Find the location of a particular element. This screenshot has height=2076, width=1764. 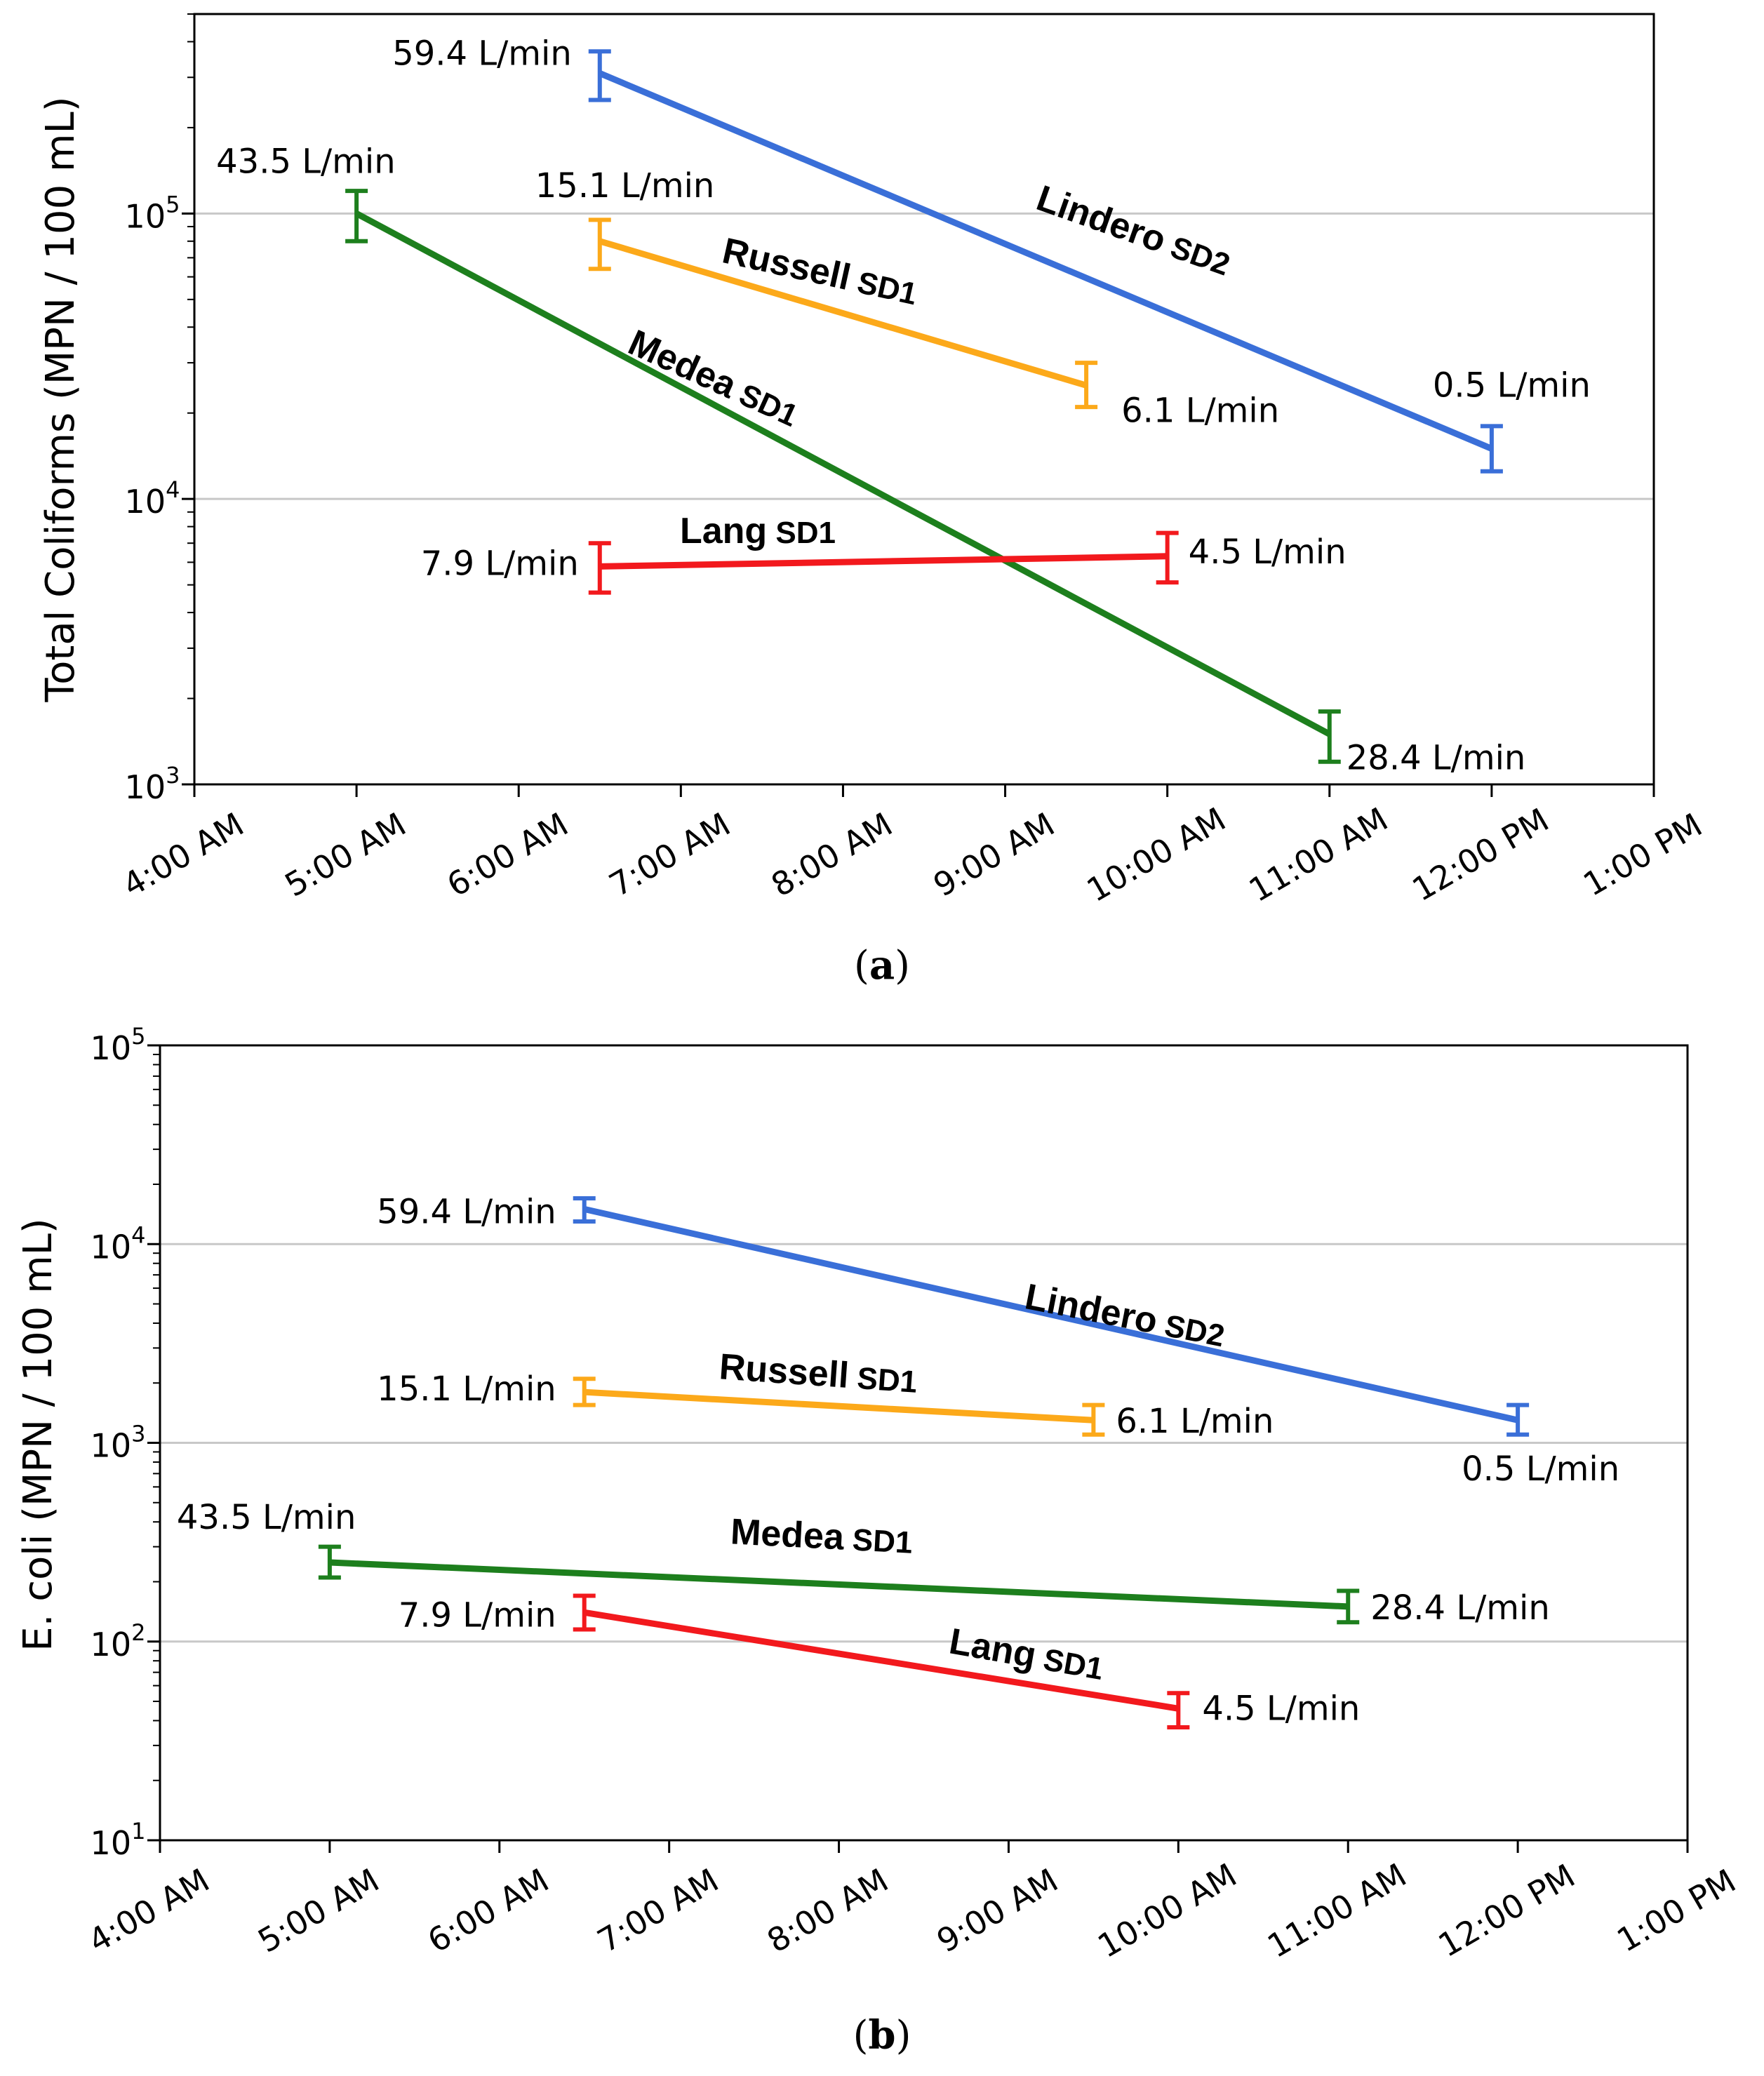

y-axis-label: Total Coliforms (MPN / 100 mL) is located at coordinates (60, 399).